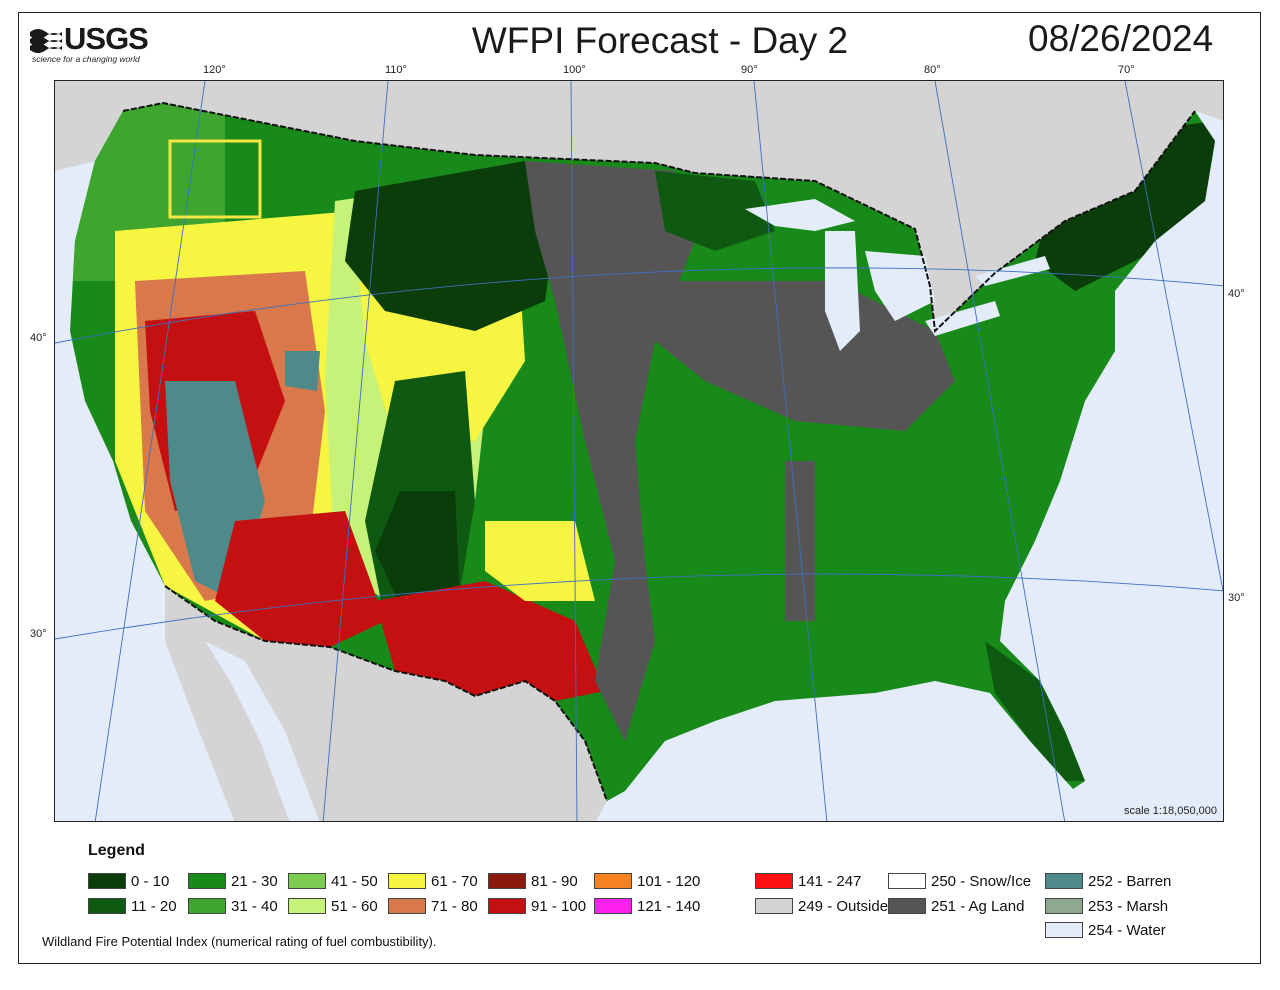 This screenshot has width=1280, height=990. I want to click on latitude-label-right: 30°, so click(1236, 598).